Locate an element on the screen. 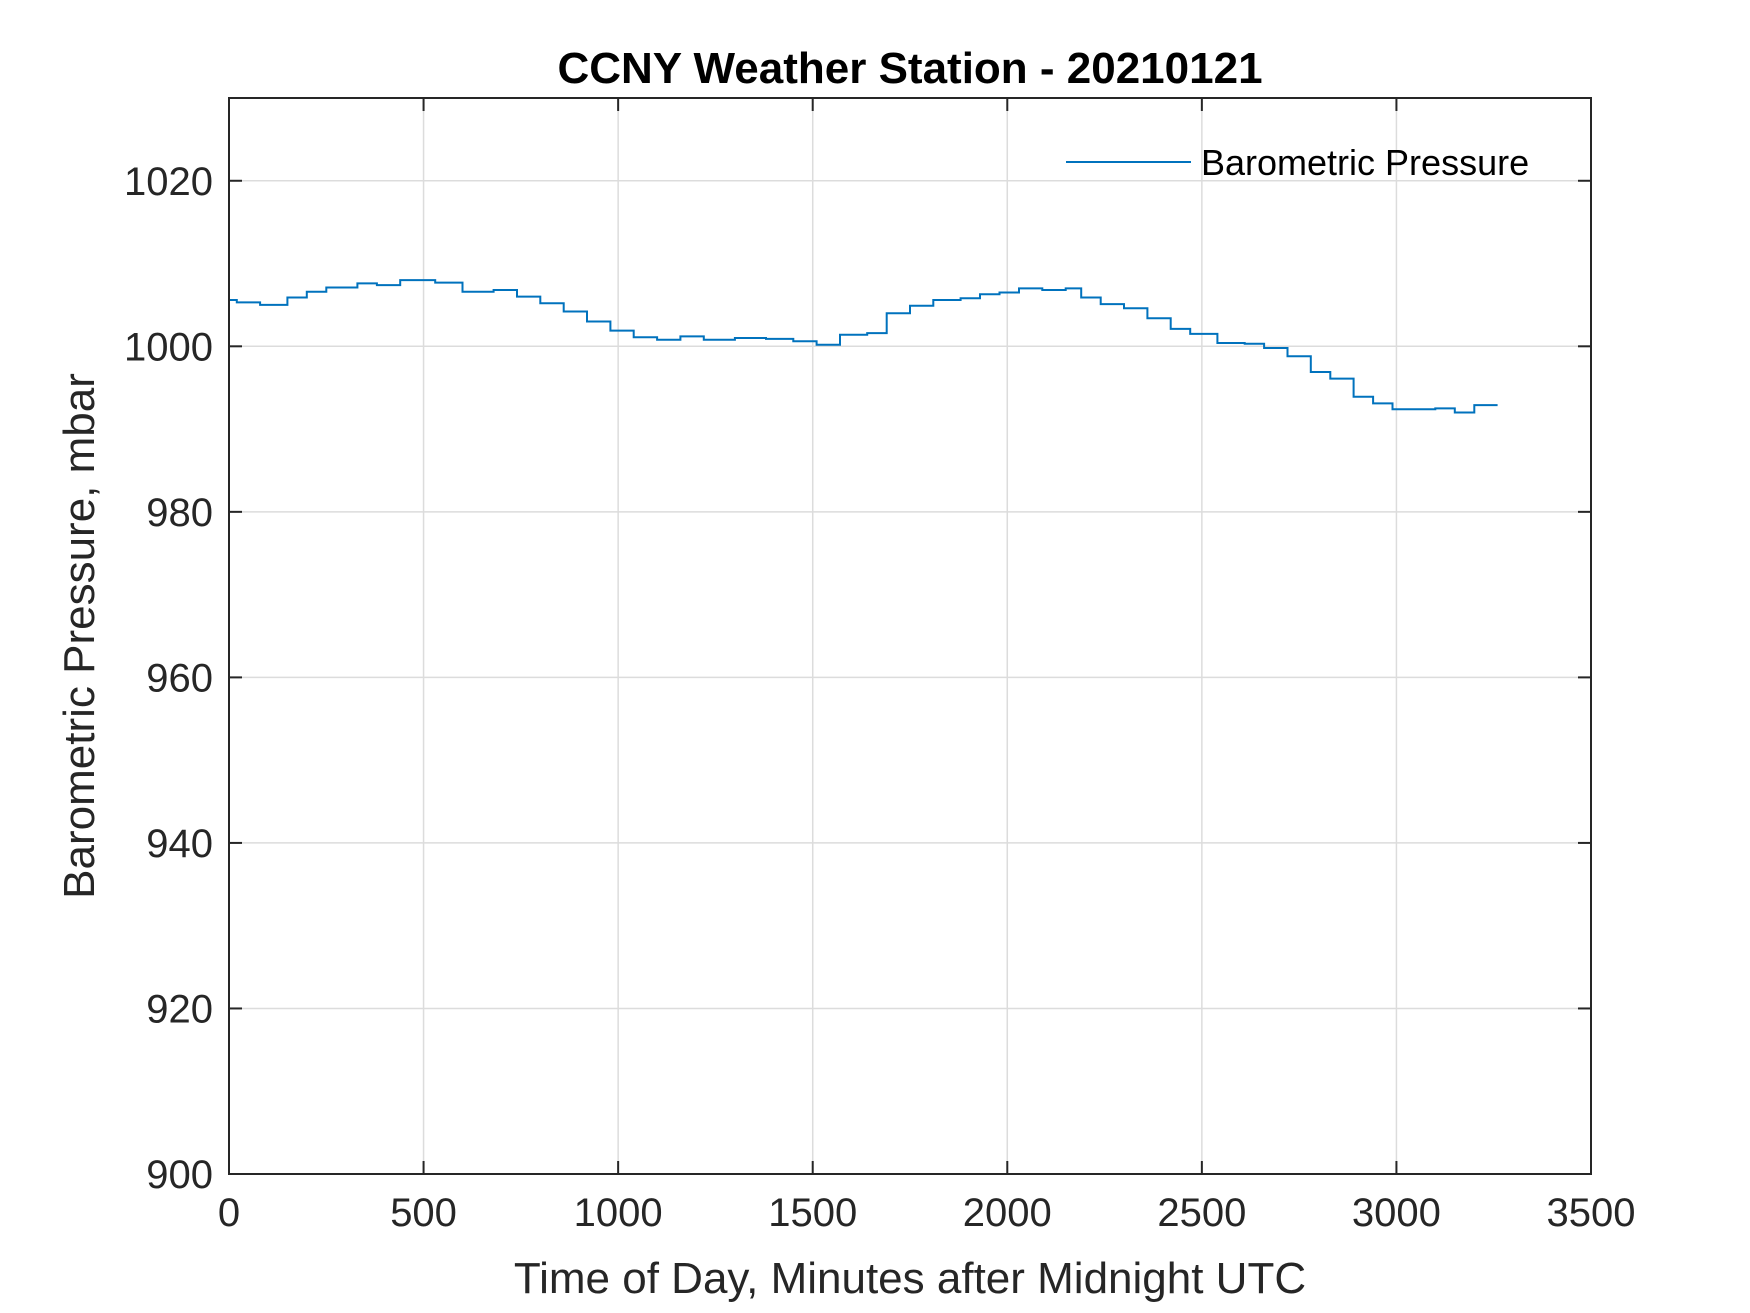 The width and height of the screenshot is (1750, 1313). y-tick-label: 960 is located at coordinates (179, 678).